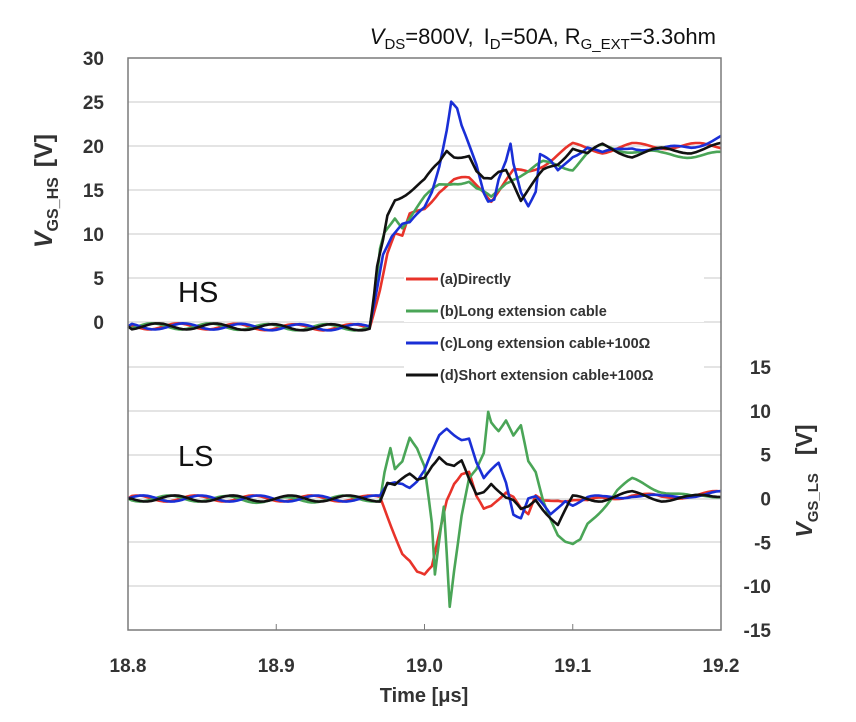 The width and height of the screenshot is (856, 722). Describe the element at coordinates (804, 529) in the screenshot. I see `ls-ylabel-v: V` at that location.